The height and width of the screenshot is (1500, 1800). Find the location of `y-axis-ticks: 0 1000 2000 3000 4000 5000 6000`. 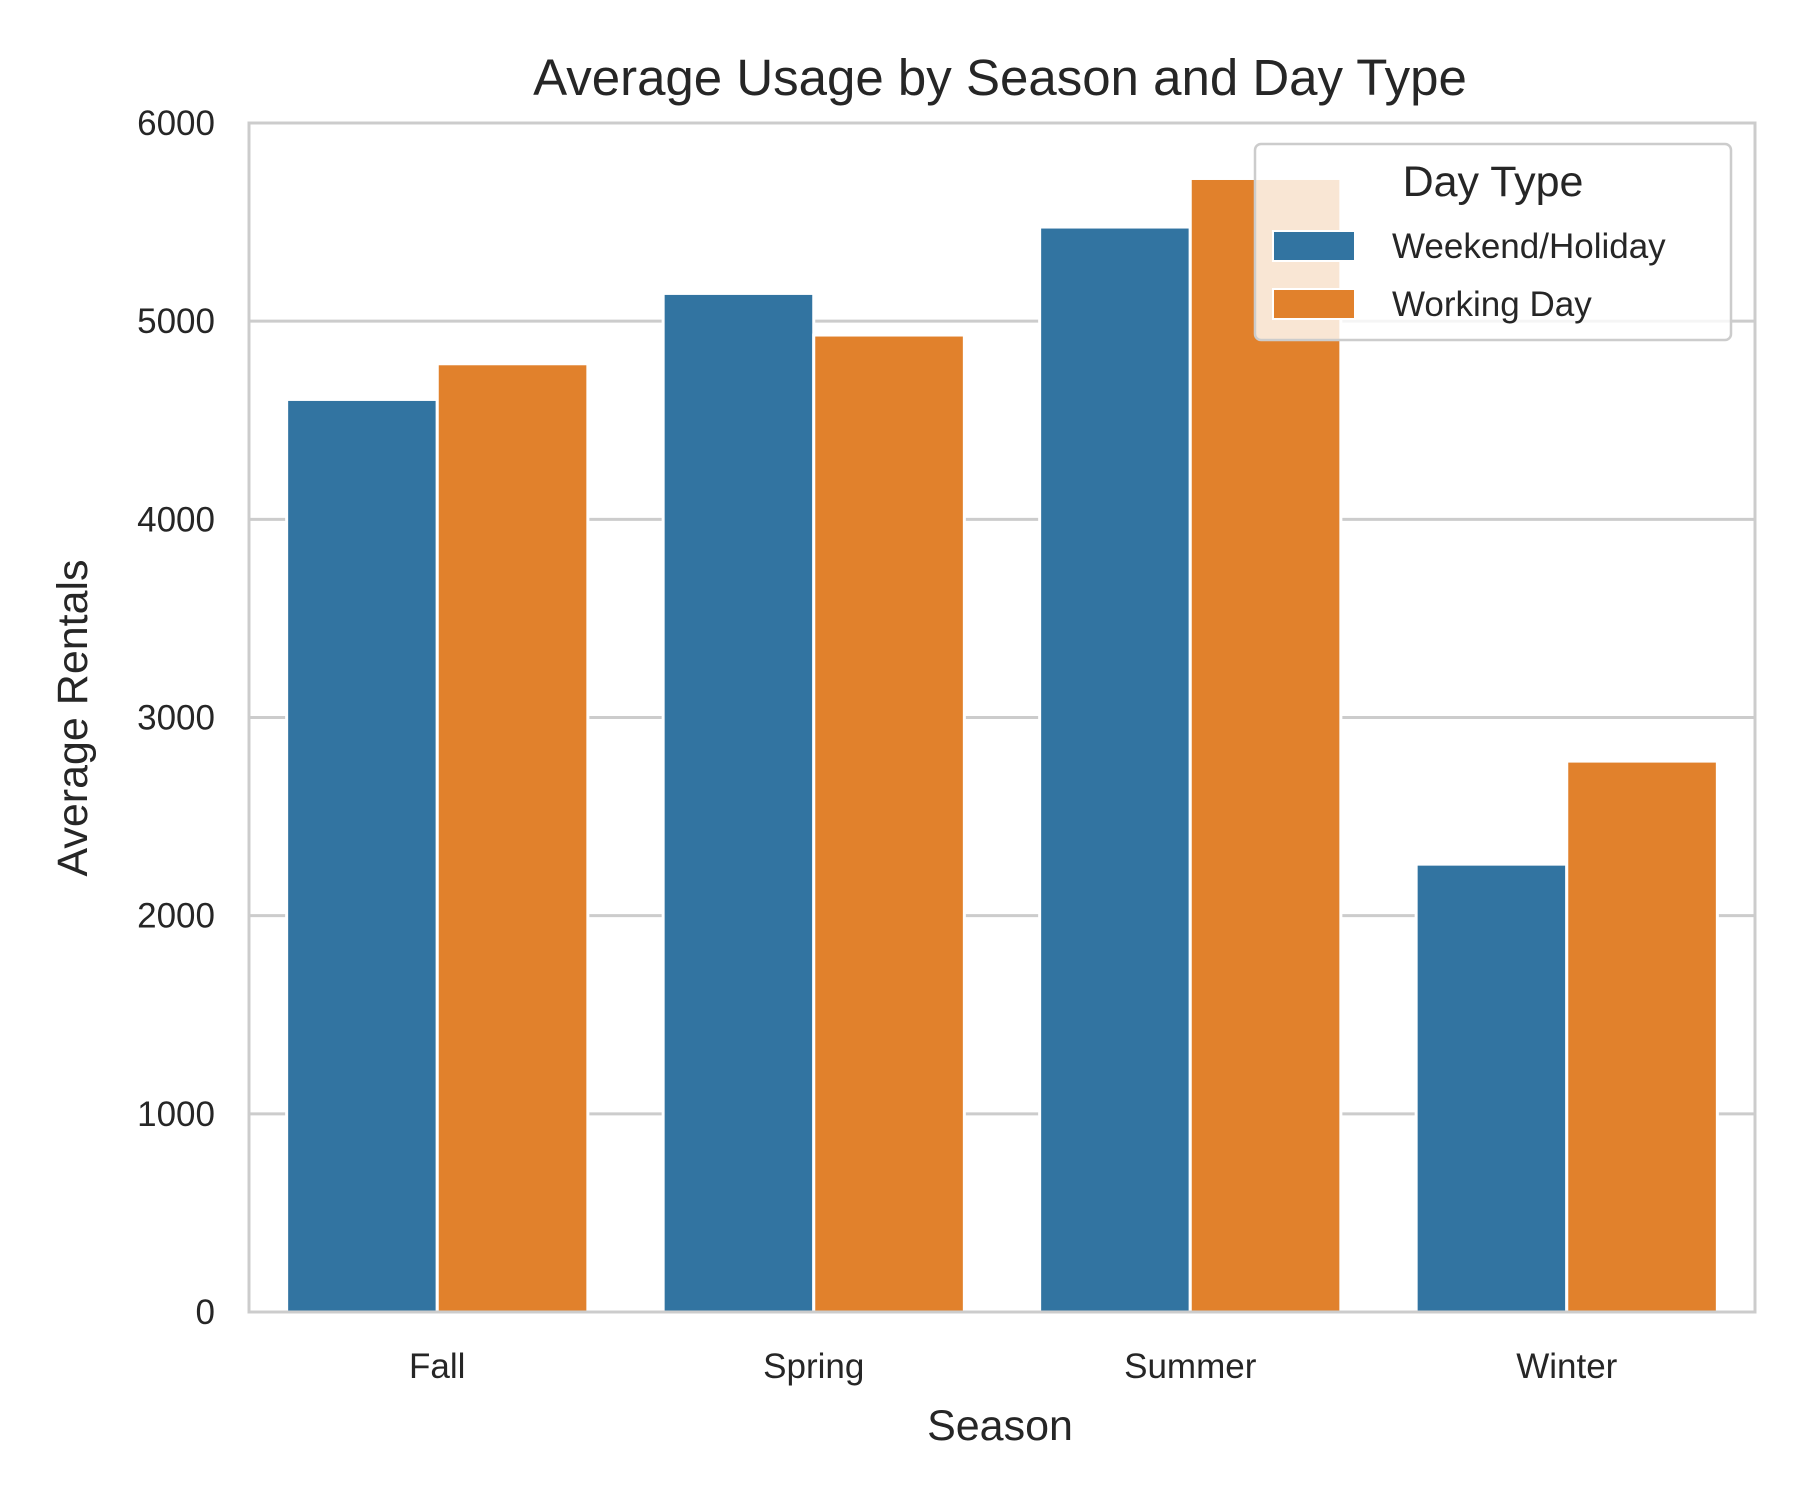

y-axis-ticks: 0 1000 2000 3000 4000 5000 6000 is located at coordinates (176, 718).